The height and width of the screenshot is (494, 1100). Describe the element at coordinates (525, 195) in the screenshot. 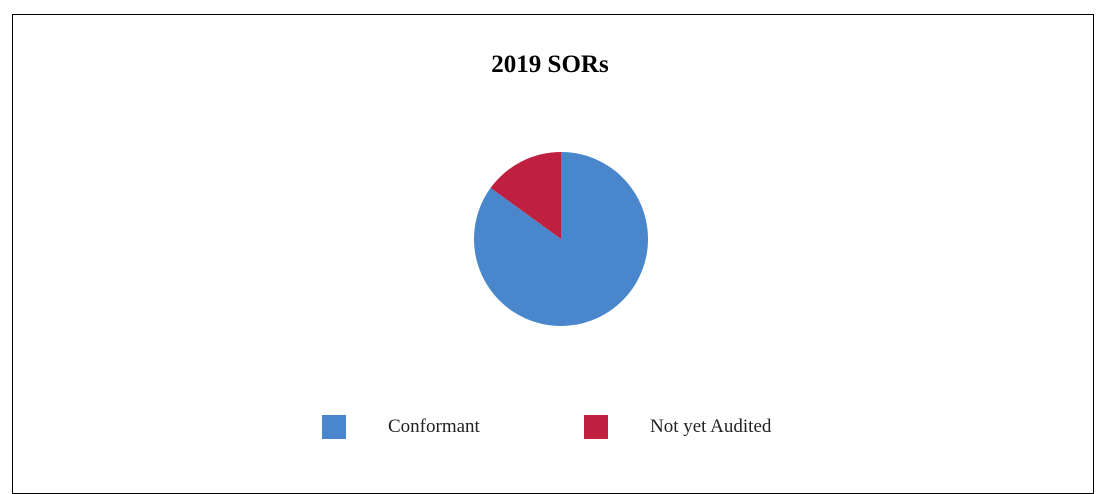

I see `pie-slice-not-yet-audited` at that location.